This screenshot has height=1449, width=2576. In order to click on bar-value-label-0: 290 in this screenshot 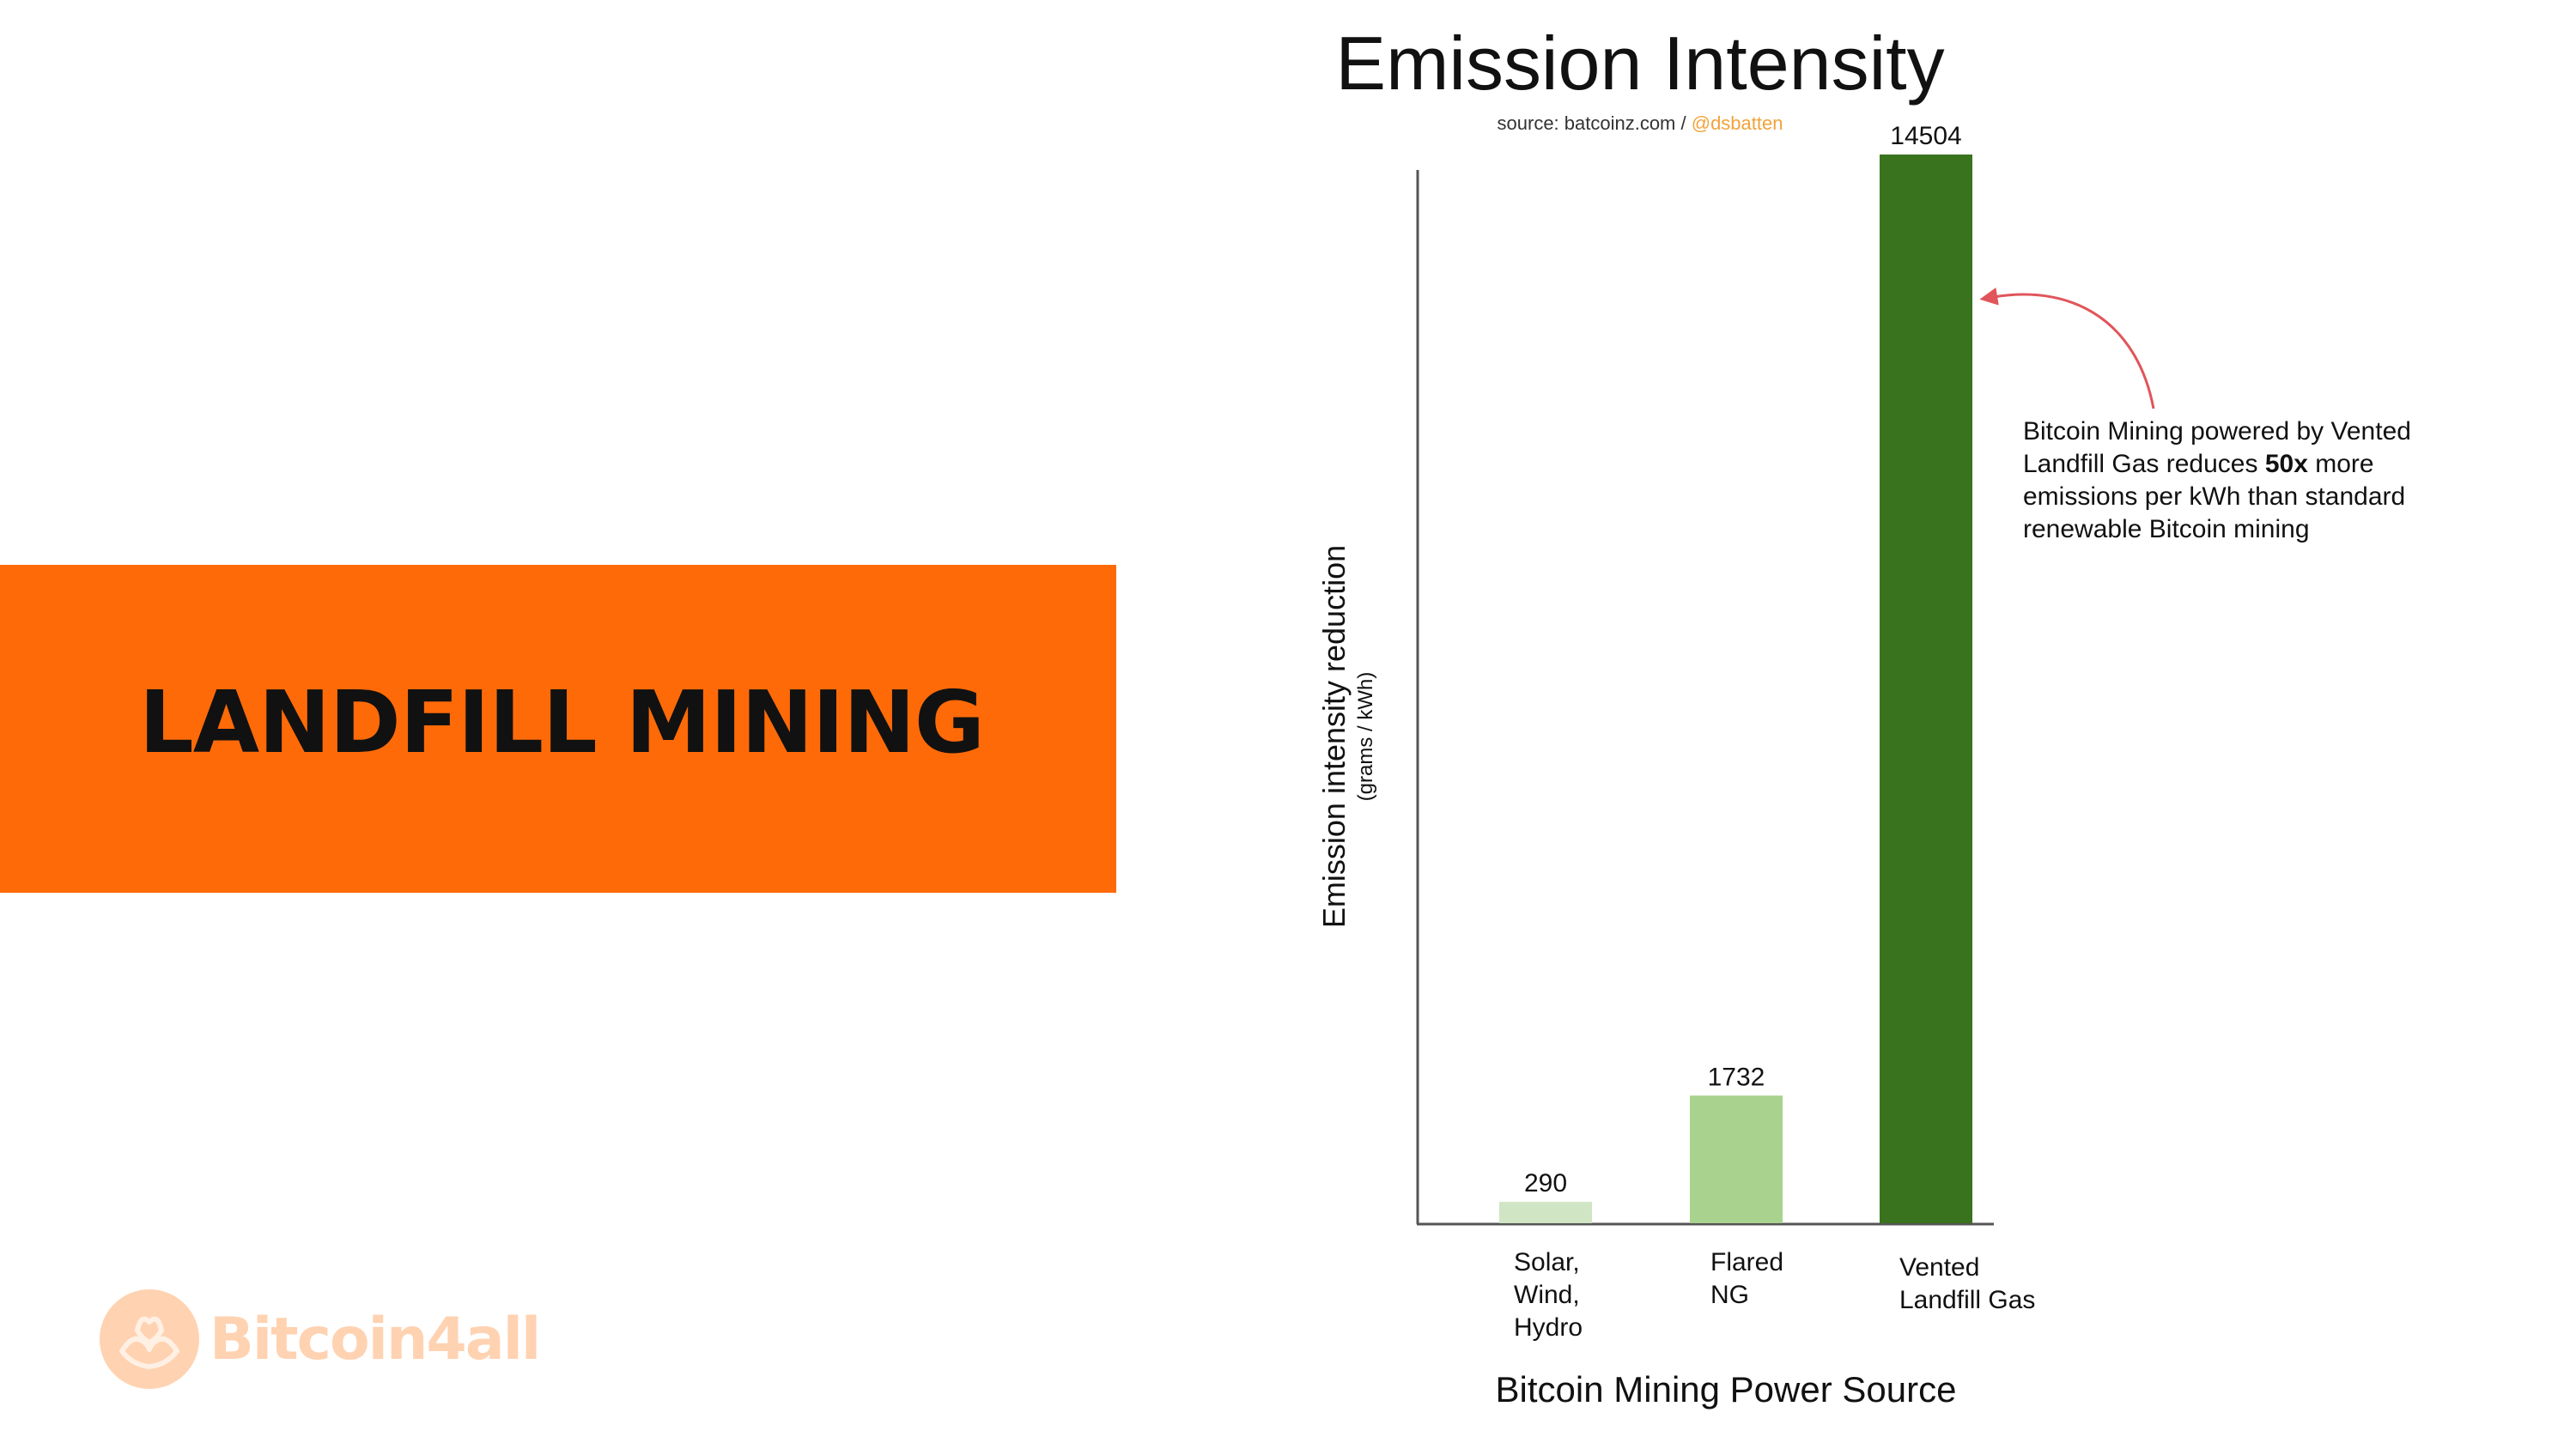, I will do `click(1546, 1183)`.